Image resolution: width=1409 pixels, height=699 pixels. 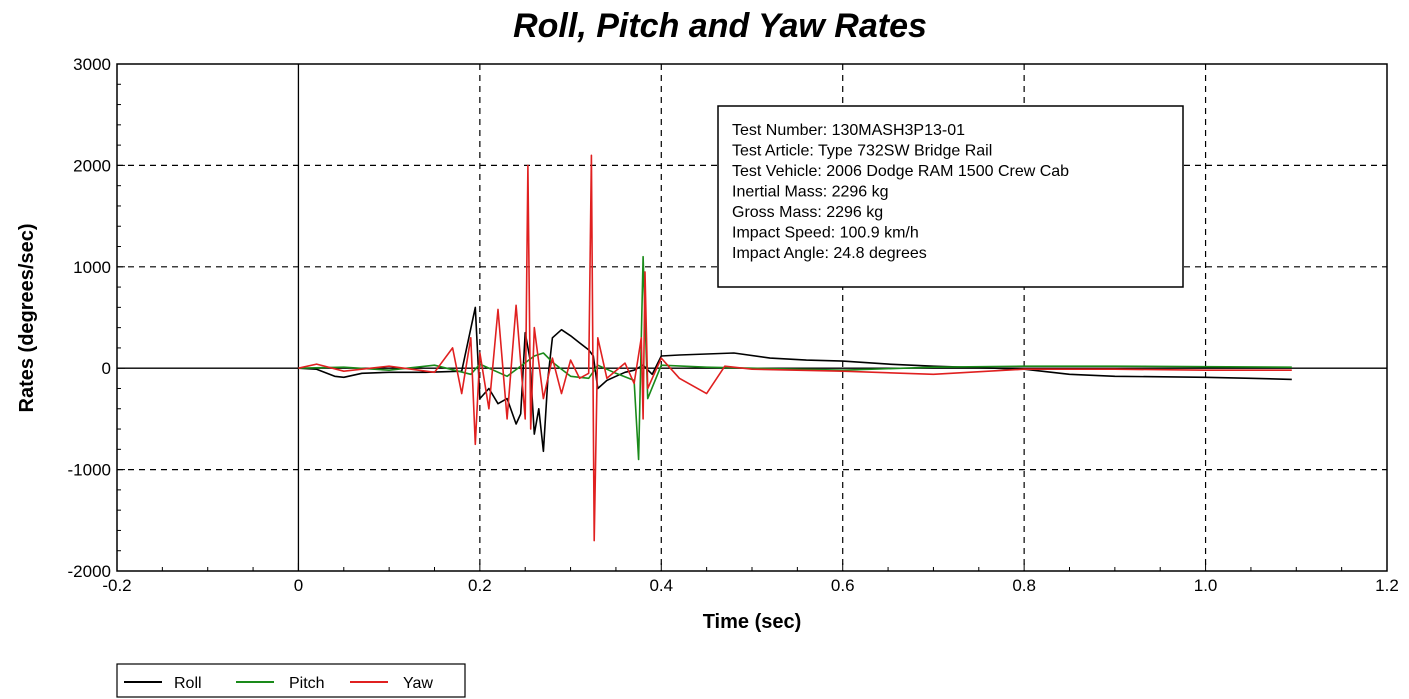 What do you see at coordinates (661, 585) in the screenshot?
I see `x-tick-label: 0.4` at bounding box center [661, 585].